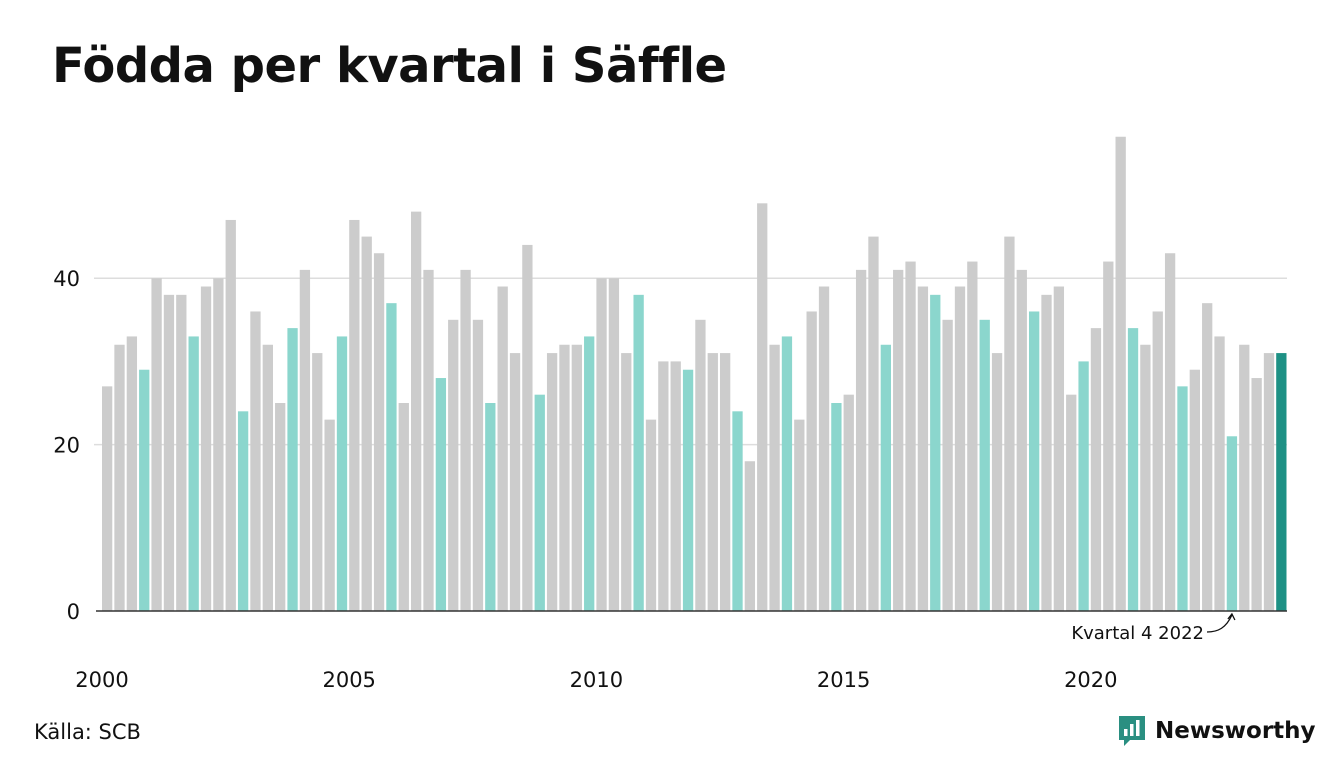  I want to click on bar-2017-q2, so click(960, 448).